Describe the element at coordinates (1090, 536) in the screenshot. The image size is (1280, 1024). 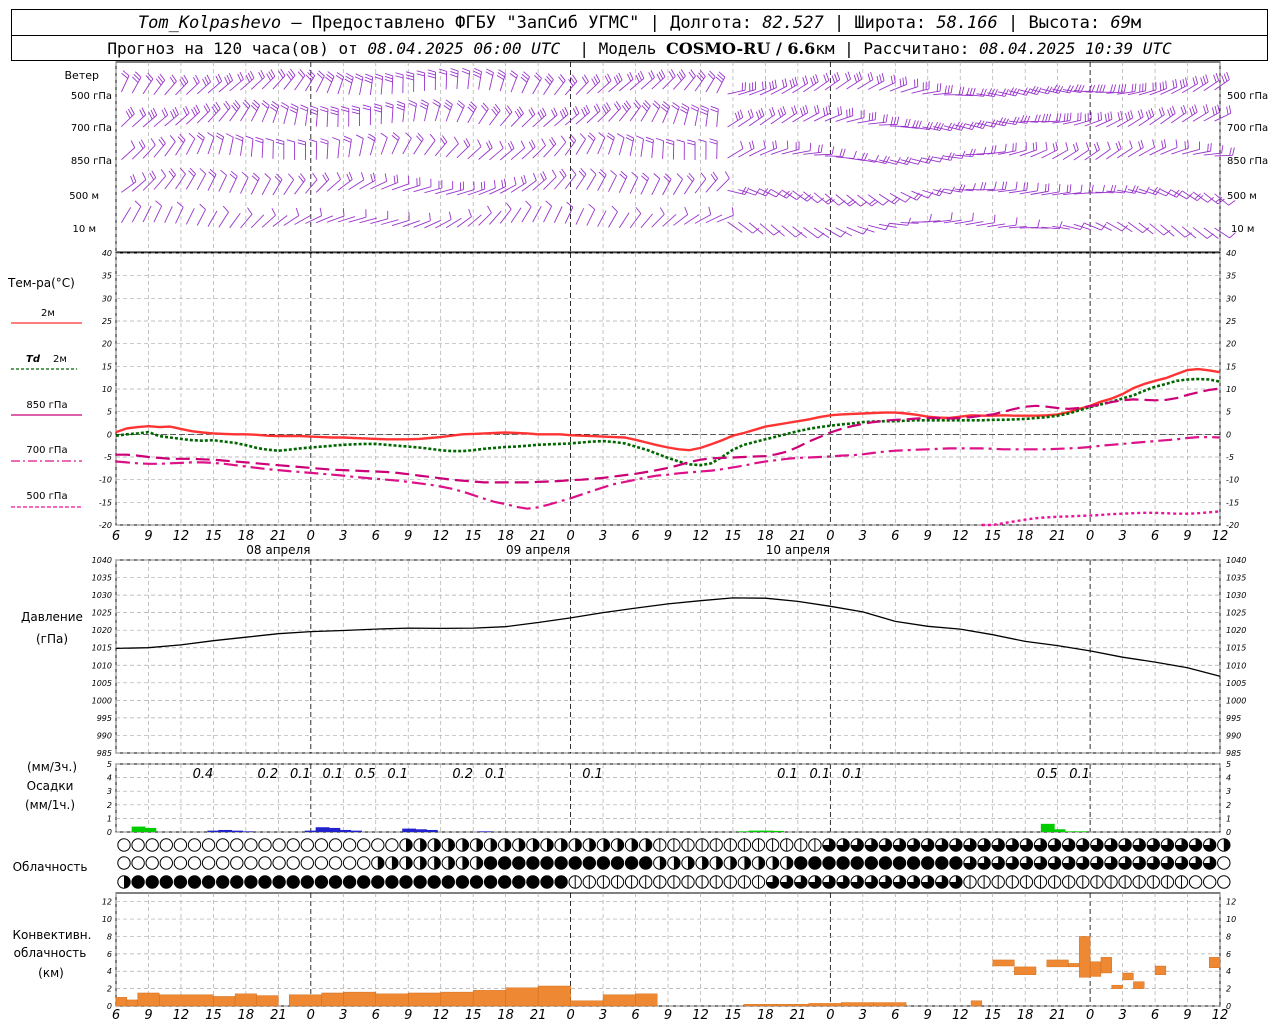
I see `hour-tick: 0` at that location.